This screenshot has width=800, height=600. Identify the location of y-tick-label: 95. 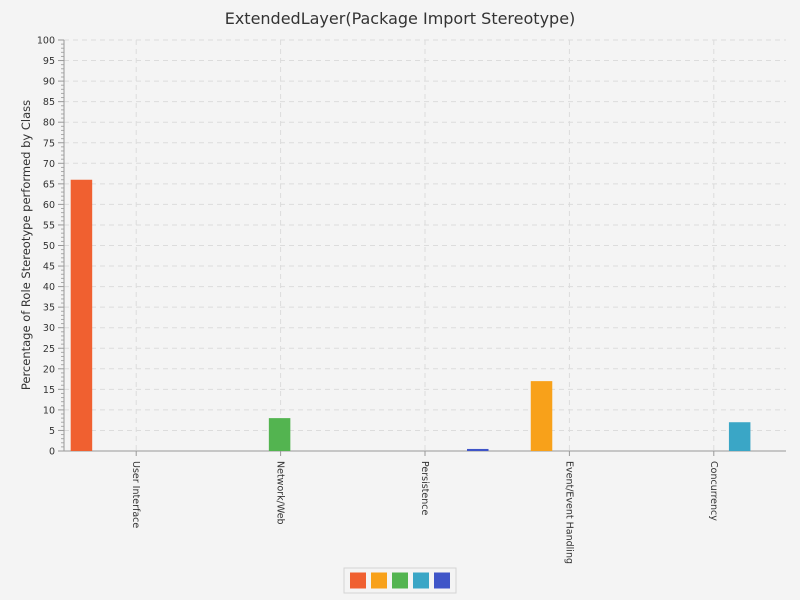
(49, 61).